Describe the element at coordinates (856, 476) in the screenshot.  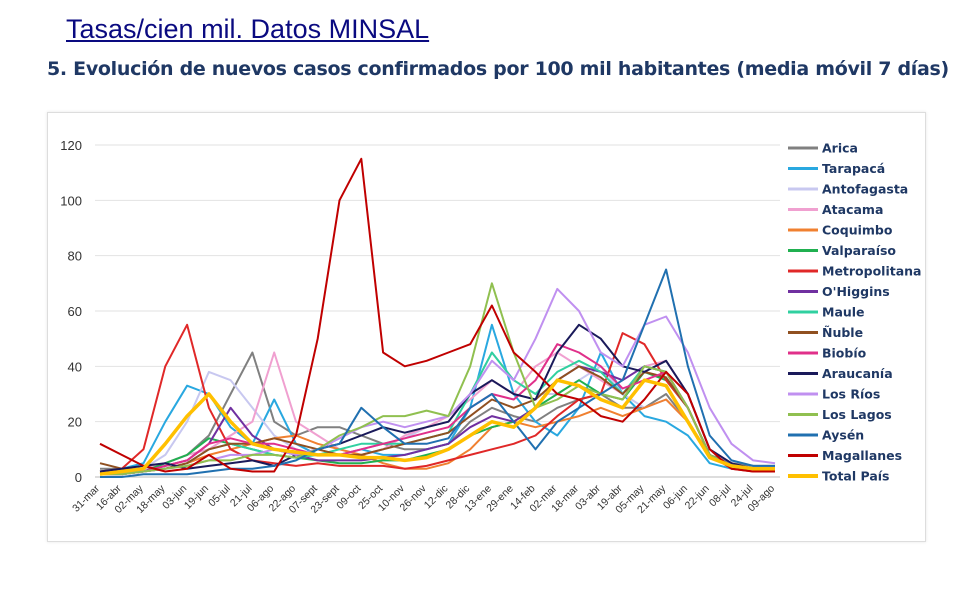
I see `legend-label: Total País` at that location.